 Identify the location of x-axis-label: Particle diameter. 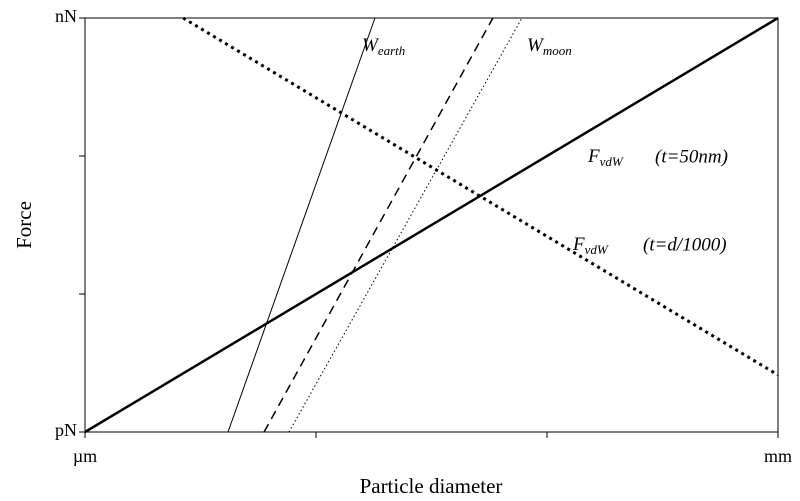
(431, 486).